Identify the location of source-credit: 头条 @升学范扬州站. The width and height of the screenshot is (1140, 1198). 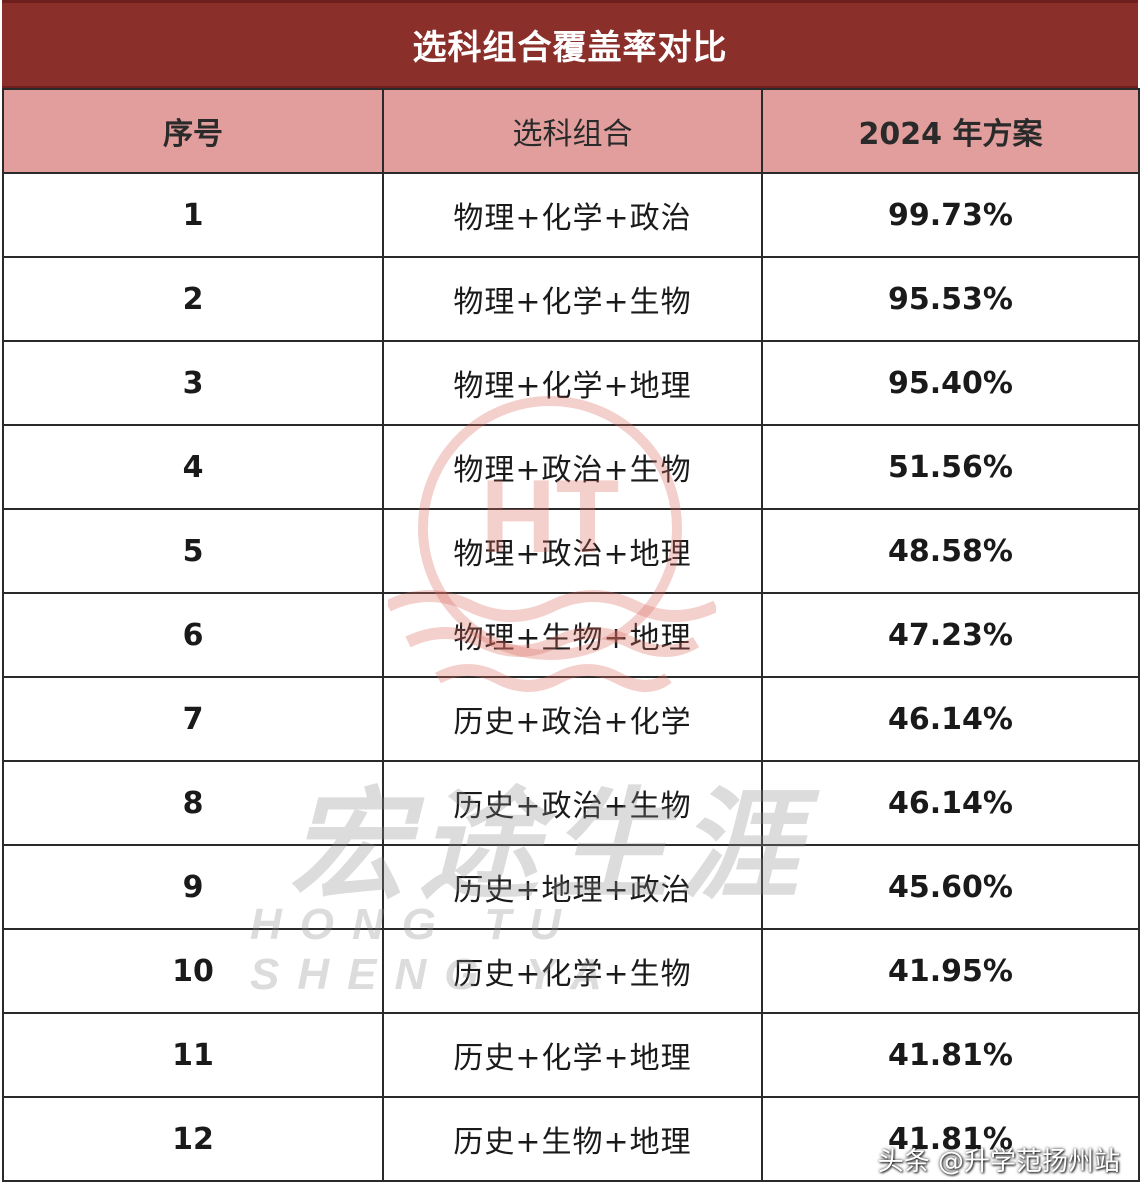
(998, 1162).